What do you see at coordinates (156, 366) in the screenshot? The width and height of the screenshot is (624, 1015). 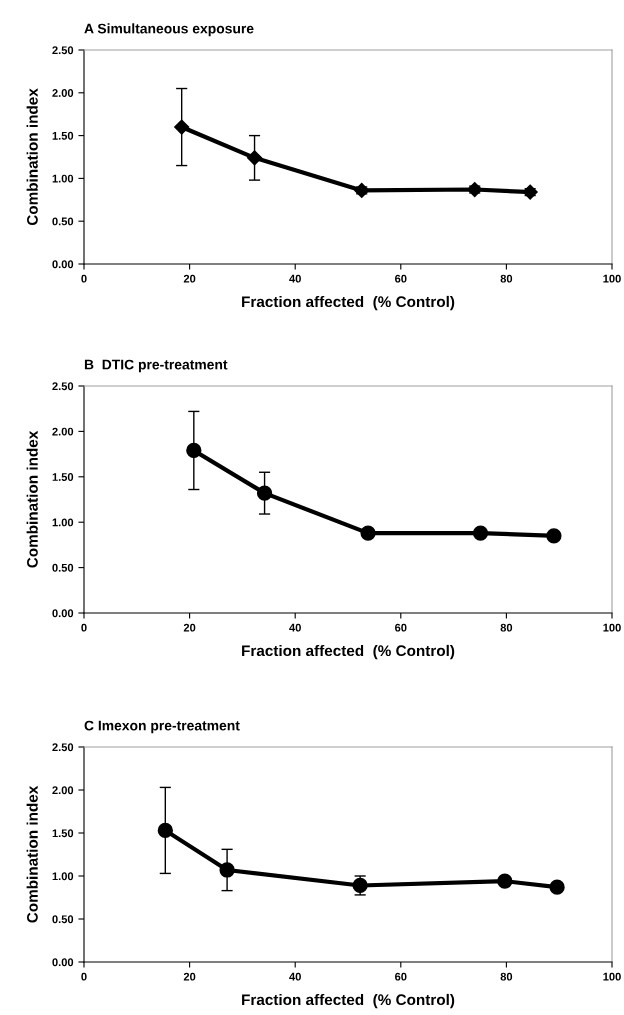 I see `chart-title: B DTIC pre-treatment` at bounding box center [156, 366].